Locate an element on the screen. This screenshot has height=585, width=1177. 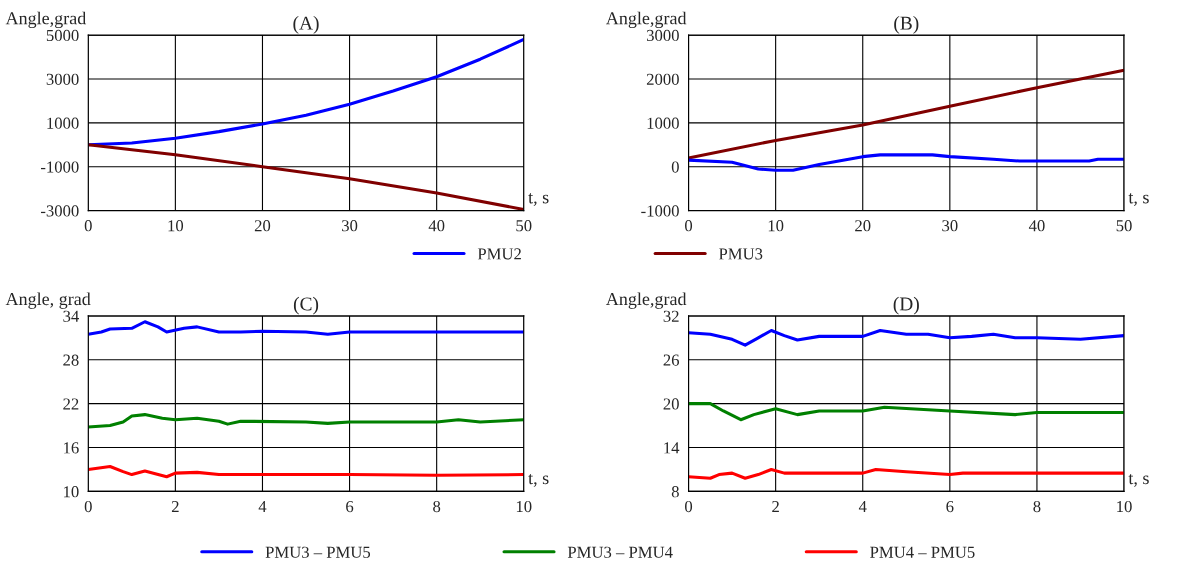
y-tick-label: 26 is located at coordinates (671, 360).